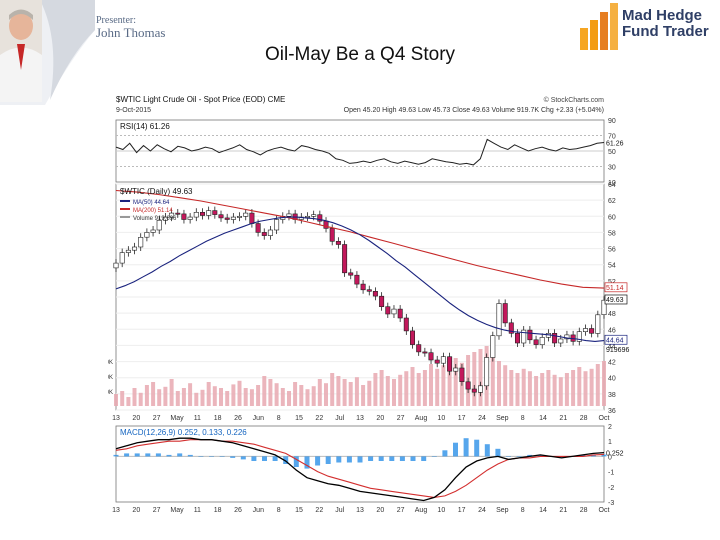  I want to click on x-tick-label-bottom: 27, so click(157, 510).